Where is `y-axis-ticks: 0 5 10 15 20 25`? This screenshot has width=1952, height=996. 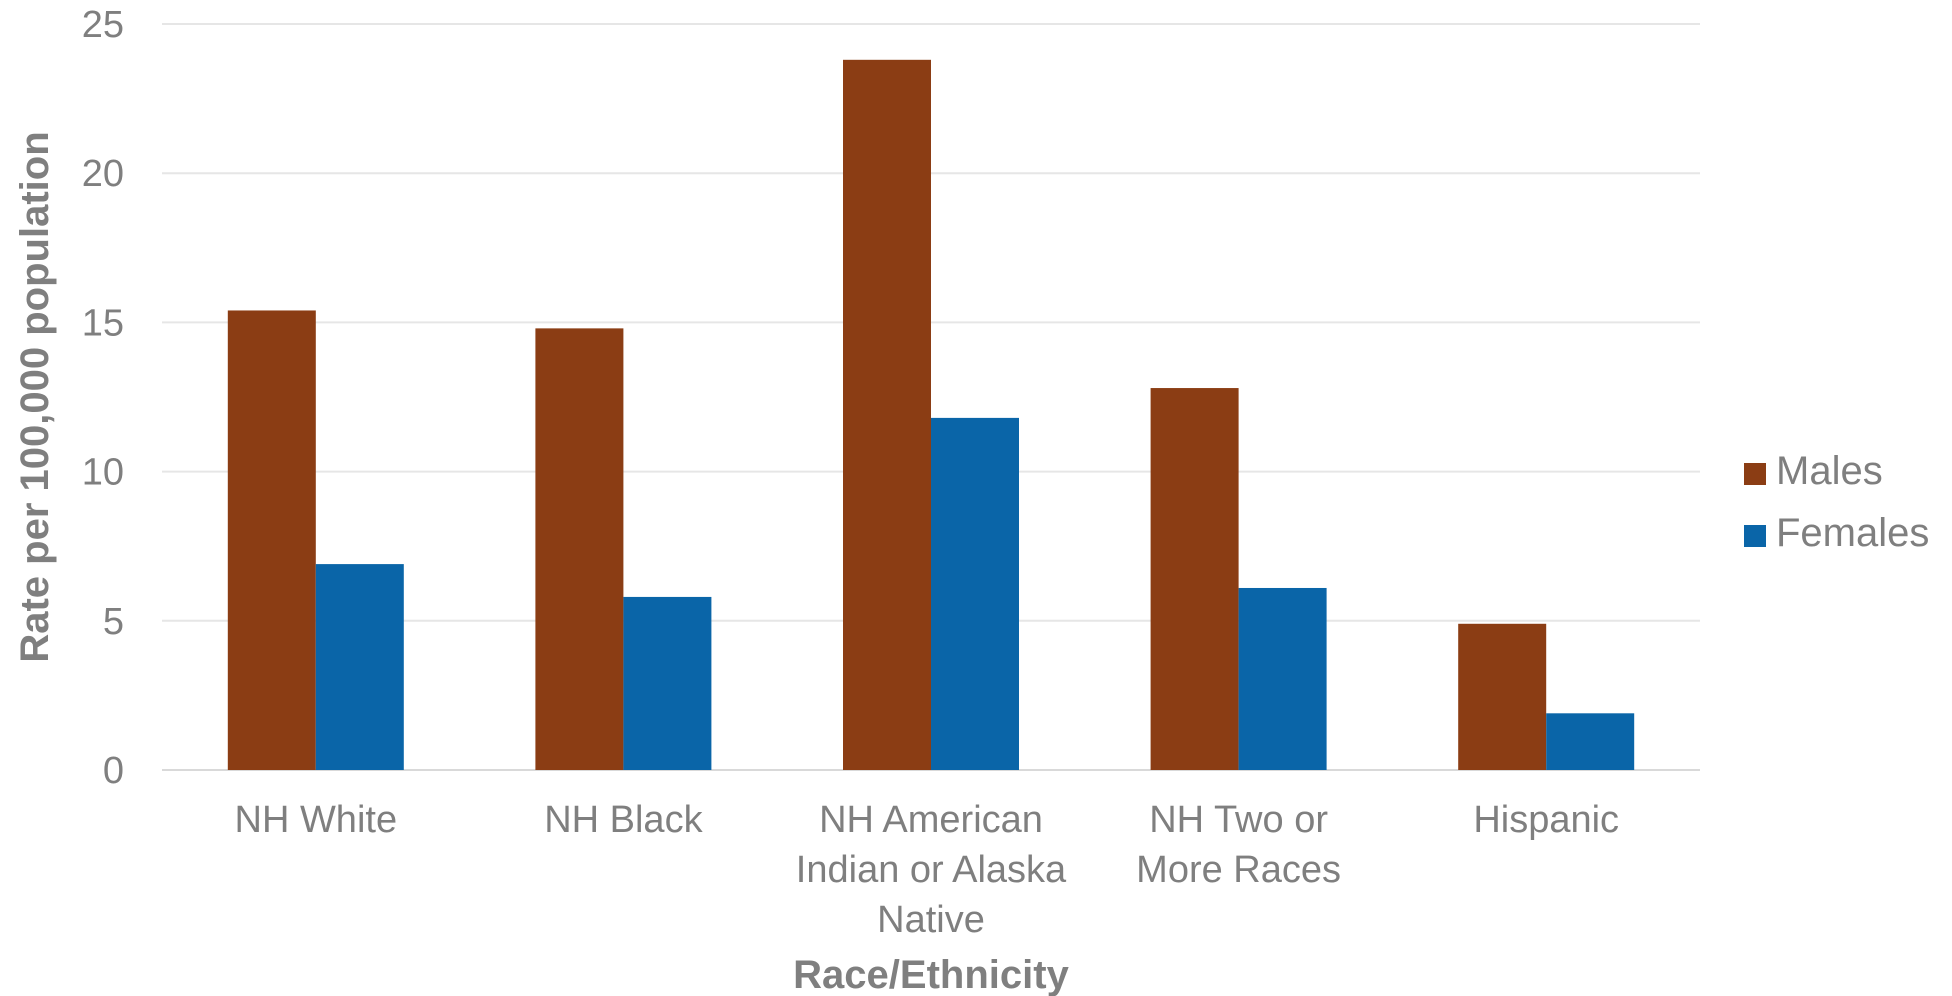 y-axis-ticks: 0 5 10 15 20 25 is located at coordinates (103, 398).